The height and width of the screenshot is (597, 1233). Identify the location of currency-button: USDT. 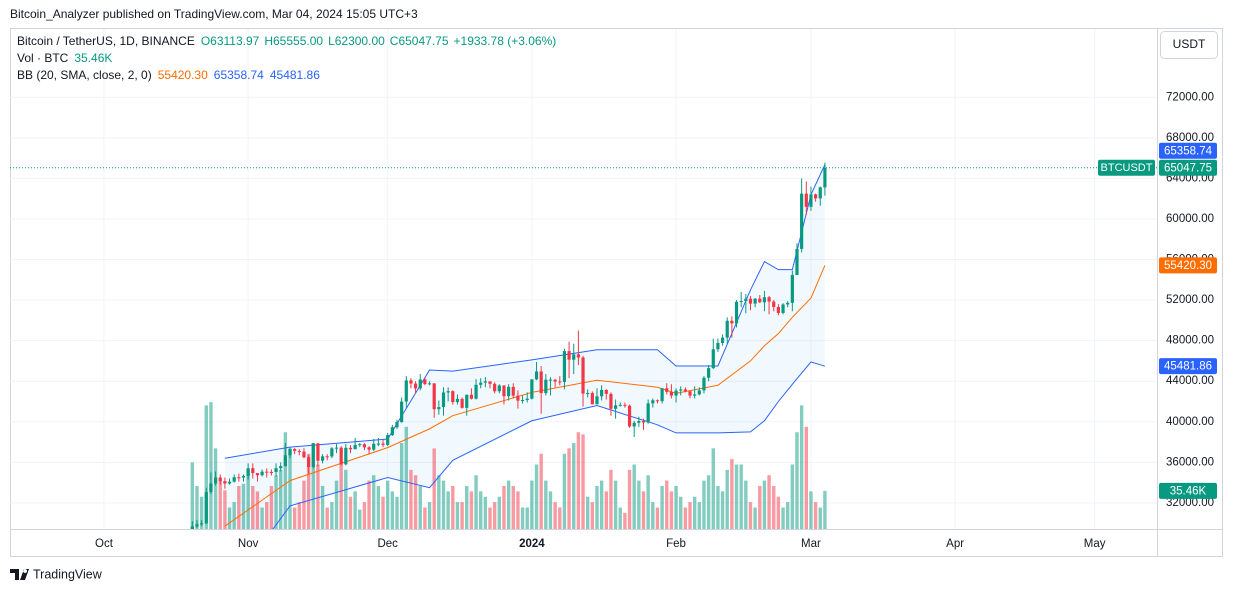
(1189, 45).